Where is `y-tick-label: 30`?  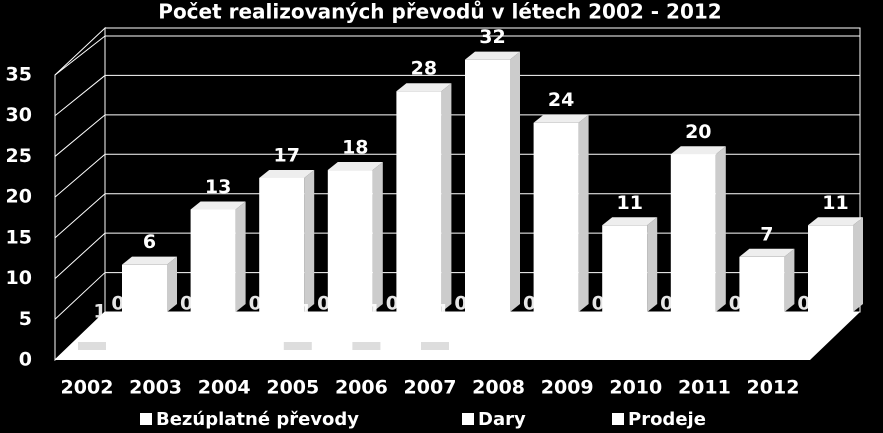
y-tick-label: 30 is located at coordinates (19, 115).